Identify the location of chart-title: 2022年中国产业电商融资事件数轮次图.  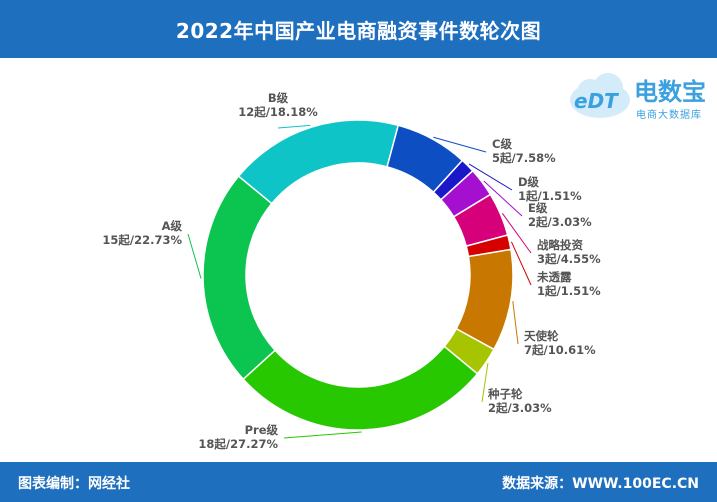
(358, 30).